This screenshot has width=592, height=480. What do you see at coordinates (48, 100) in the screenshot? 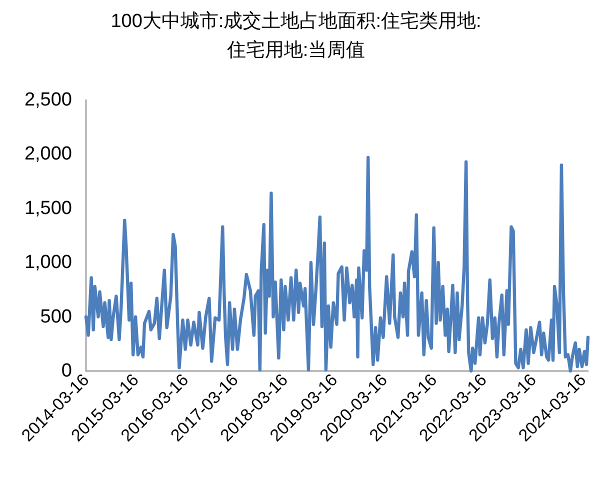
I see `y-tick-label: 2,500` at bounding box center [48, 100].